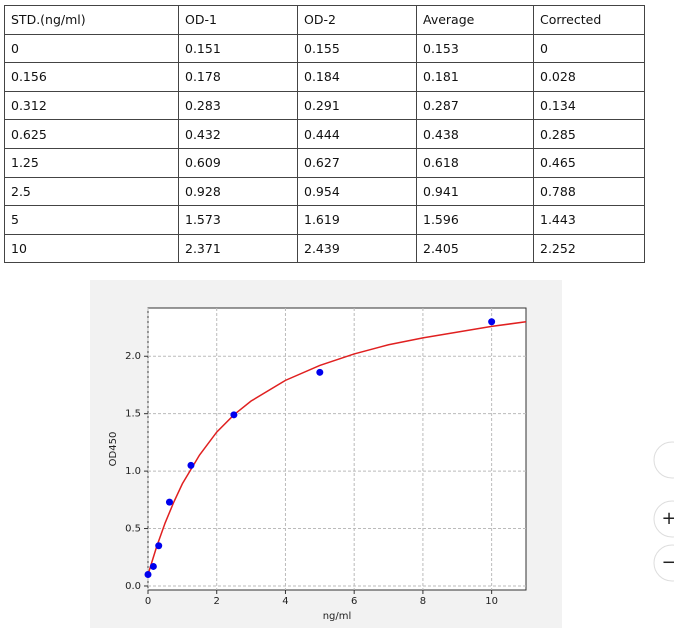  I want to click on table-cell: 0.625, so click(91, 134).